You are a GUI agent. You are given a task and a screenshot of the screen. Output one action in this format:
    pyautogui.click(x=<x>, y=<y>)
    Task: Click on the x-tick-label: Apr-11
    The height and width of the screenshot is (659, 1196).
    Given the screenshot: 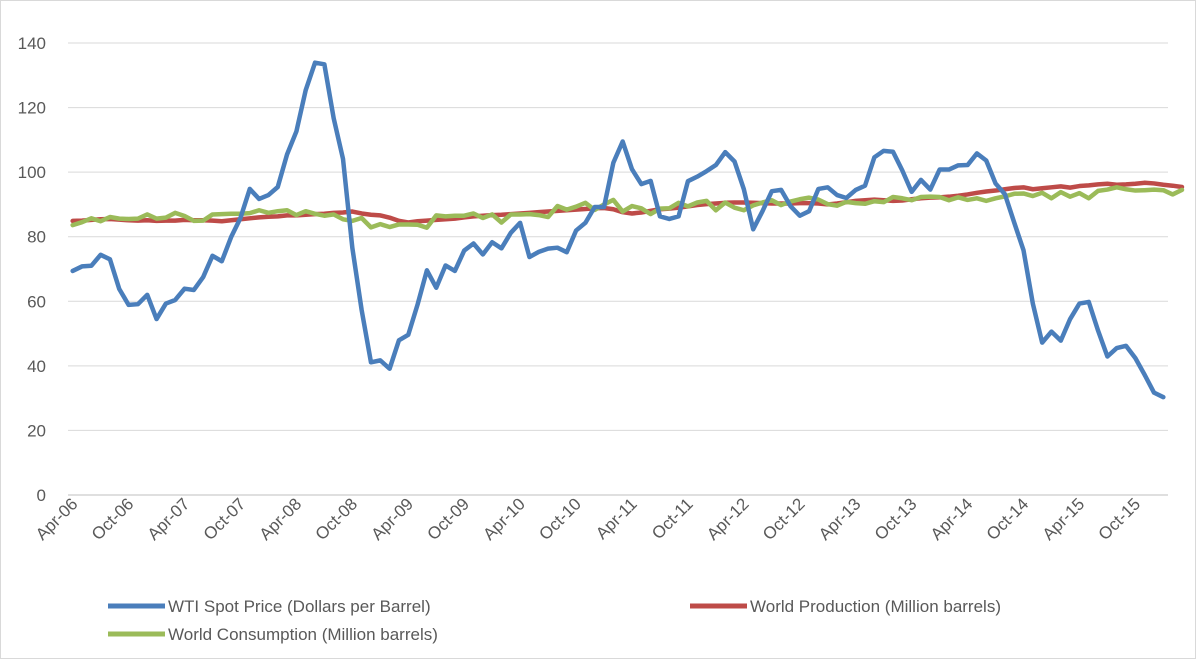 What is the action you would take?
    pyautogui.click(x=616, y=518)
    